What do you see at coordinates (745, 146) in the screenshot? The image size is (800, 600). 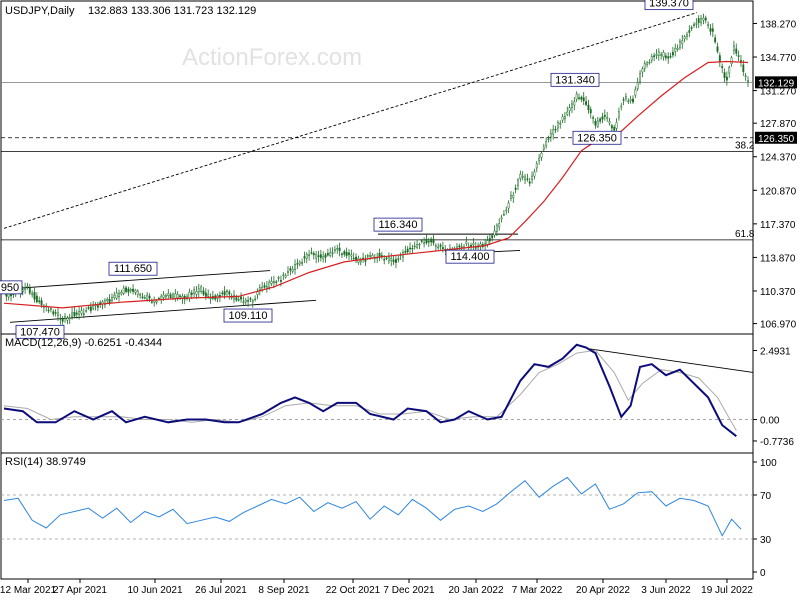 I see `fib-label: 38.2` at bounding box center [745, 146].